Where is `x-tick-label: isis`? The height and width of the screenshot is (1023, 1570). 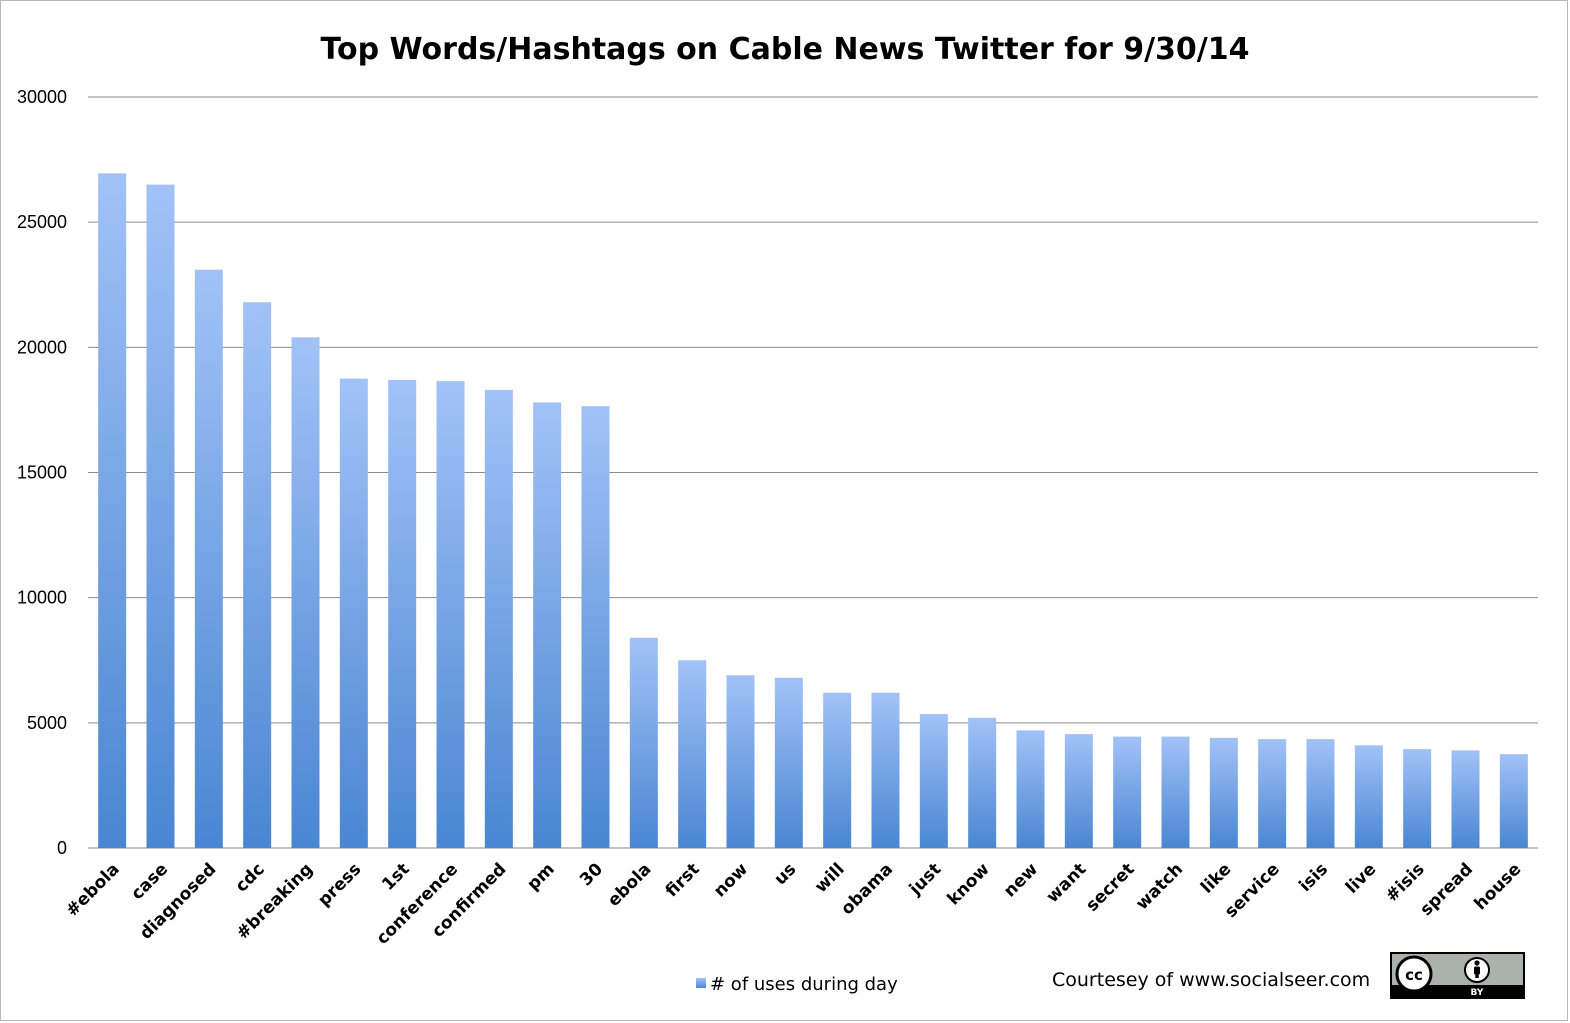 x-tick-label: isis is located at coordinates (1313, 877).